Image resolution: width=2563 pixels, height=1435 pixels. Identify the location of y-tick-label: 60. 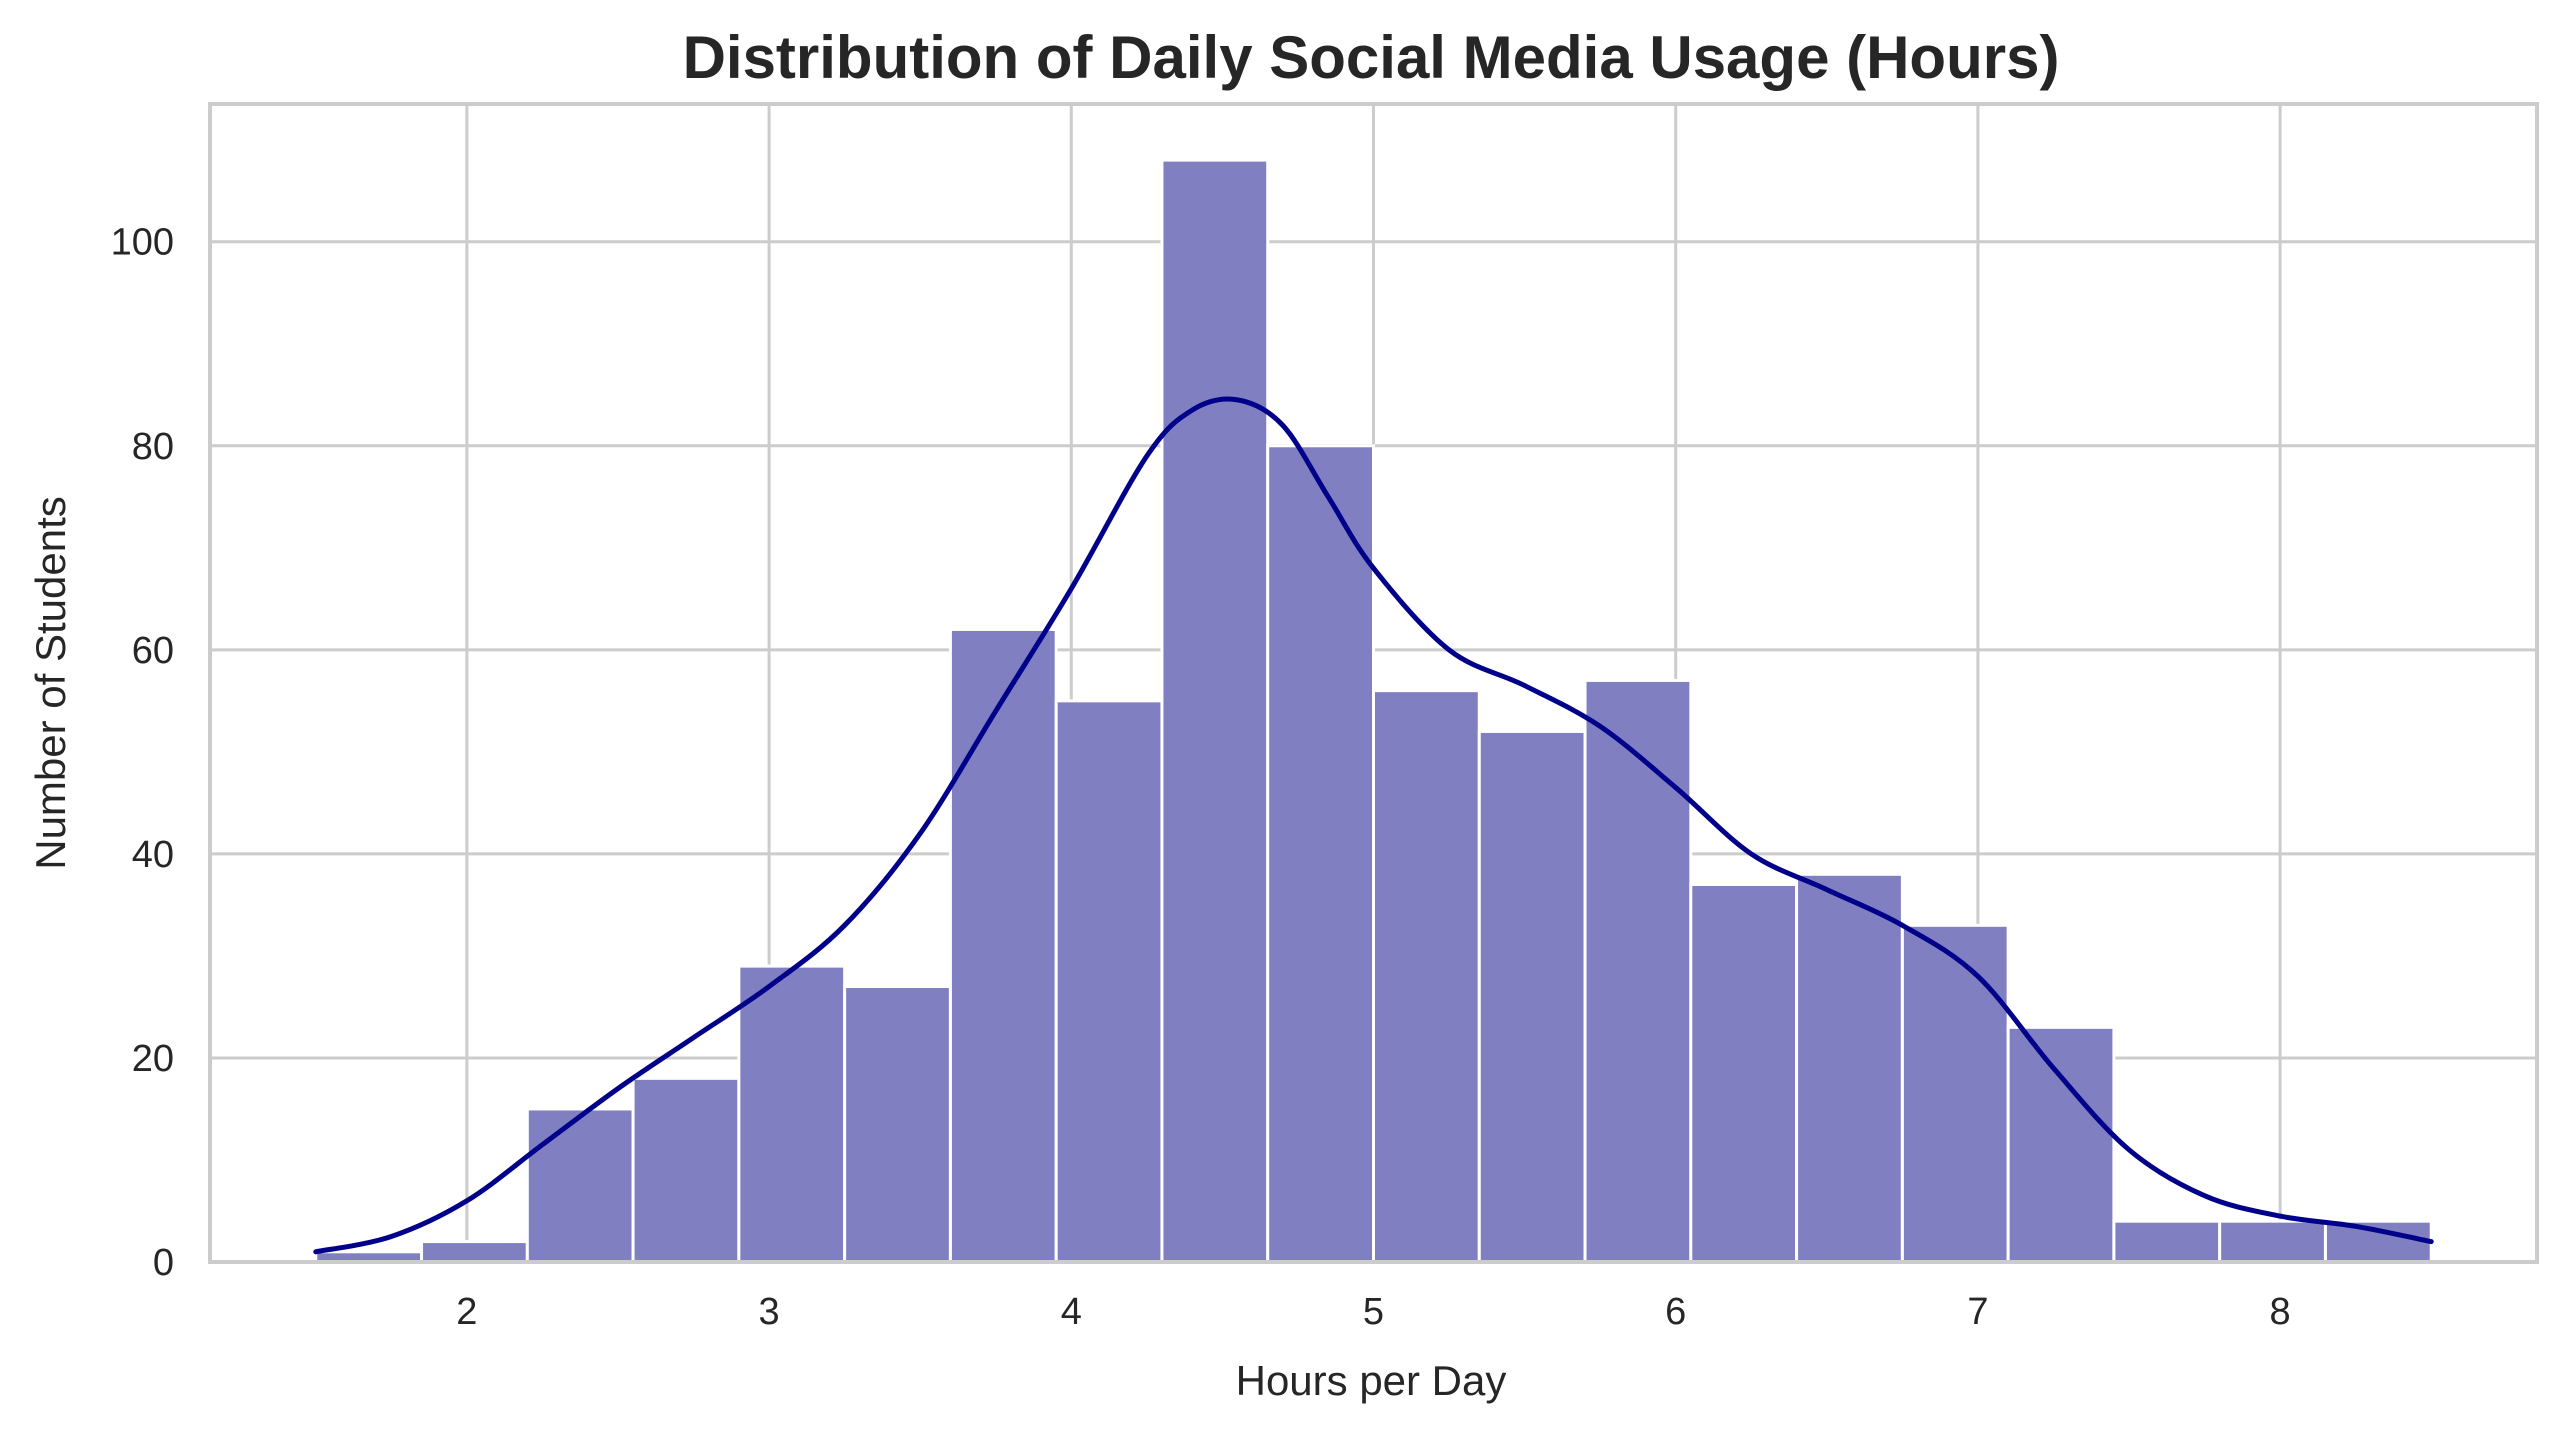
(153, 651).